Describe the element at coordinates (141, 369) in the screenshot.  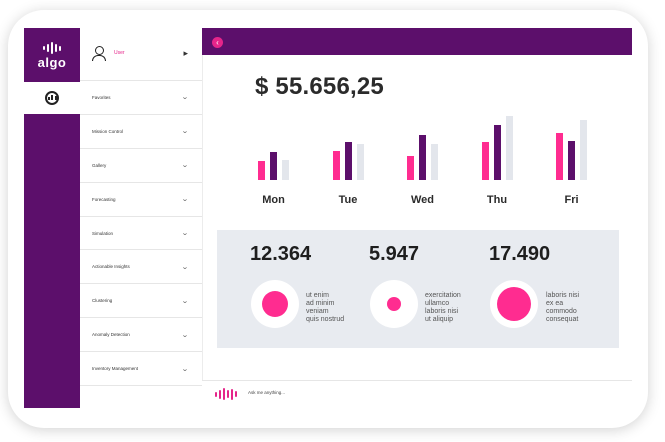
I see `menu-item-inventory-management: Inventory Management ⌄` at that location.